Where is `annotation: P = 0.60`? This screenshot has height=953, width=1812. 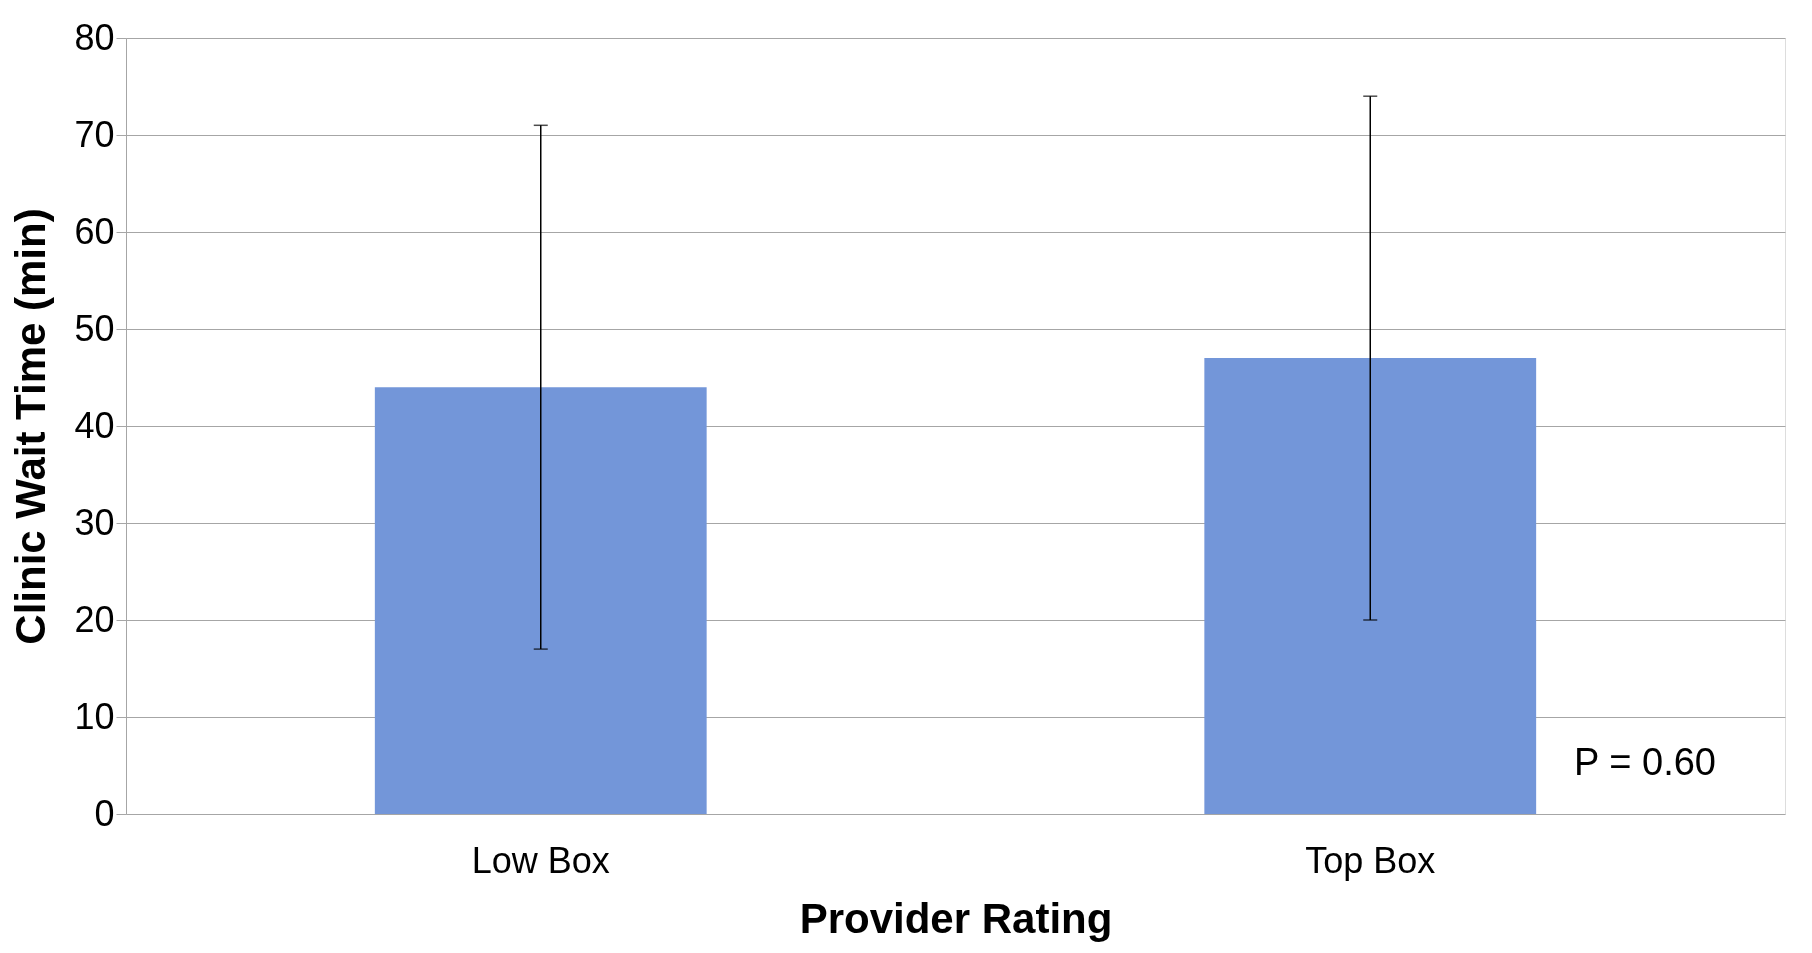 annotation: P = 0.60 is located at coordinates (1645, 762).